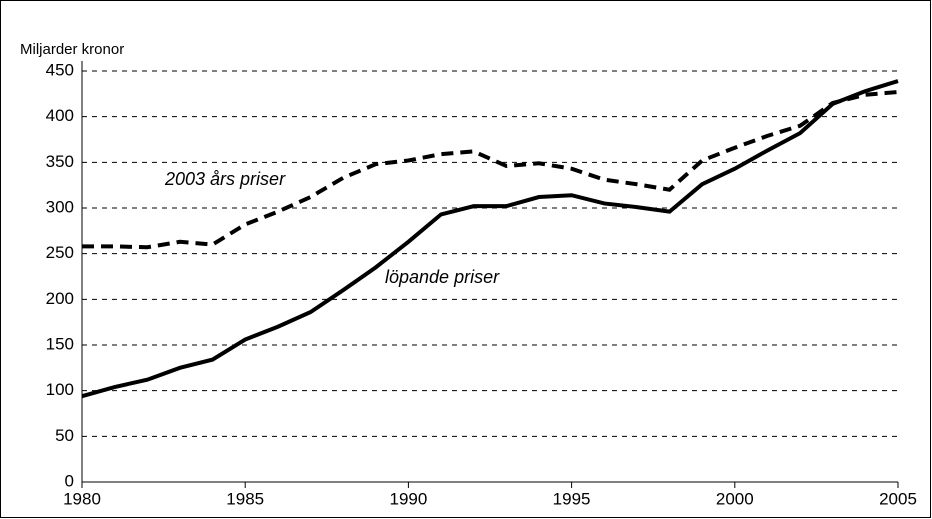  Describe the element at coordinates (64, 435) in the screenshot. I see `y-tick-label: 50` at that location.